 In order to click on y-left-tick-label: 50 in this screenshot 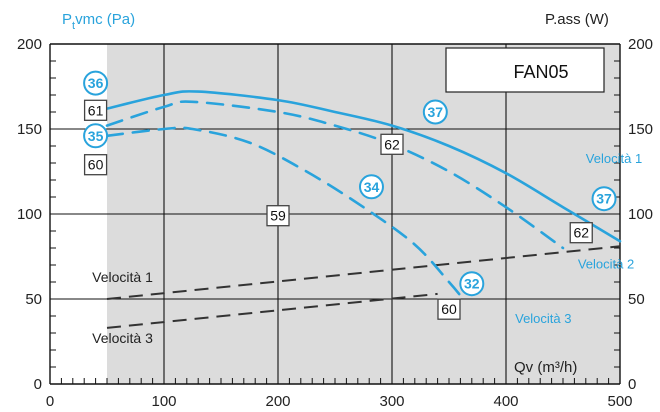, I will do `click(33, 299)`.